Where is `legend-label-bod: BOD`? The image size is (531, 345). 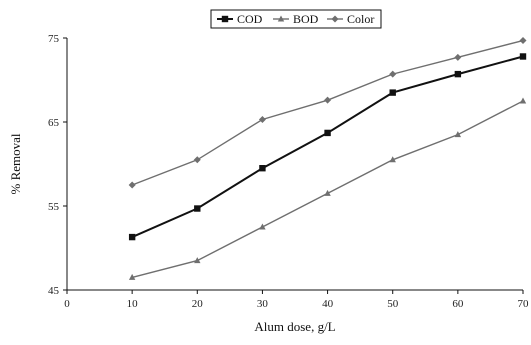
legend-label-bod: BOD is located at coordinates (306, 19).